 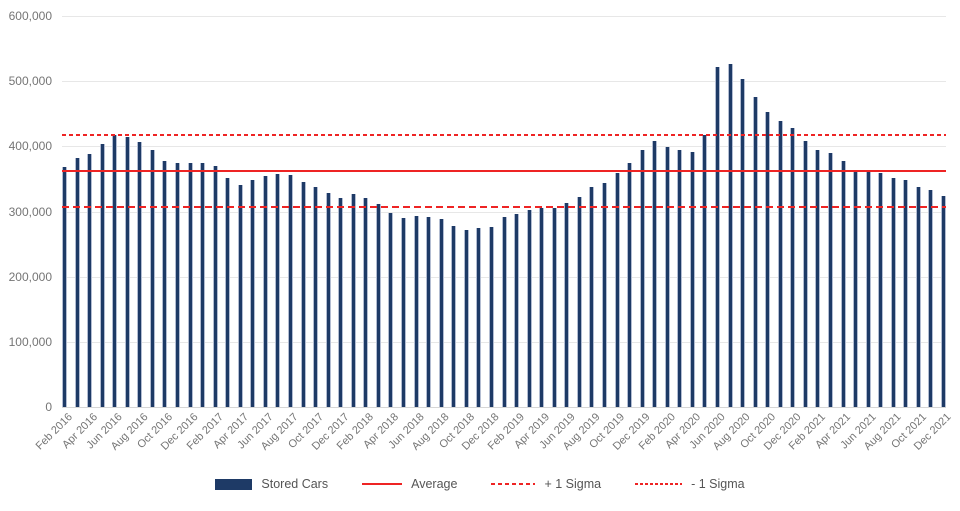 I want to click on bar-mar-2018, so click(x=378, y=305).